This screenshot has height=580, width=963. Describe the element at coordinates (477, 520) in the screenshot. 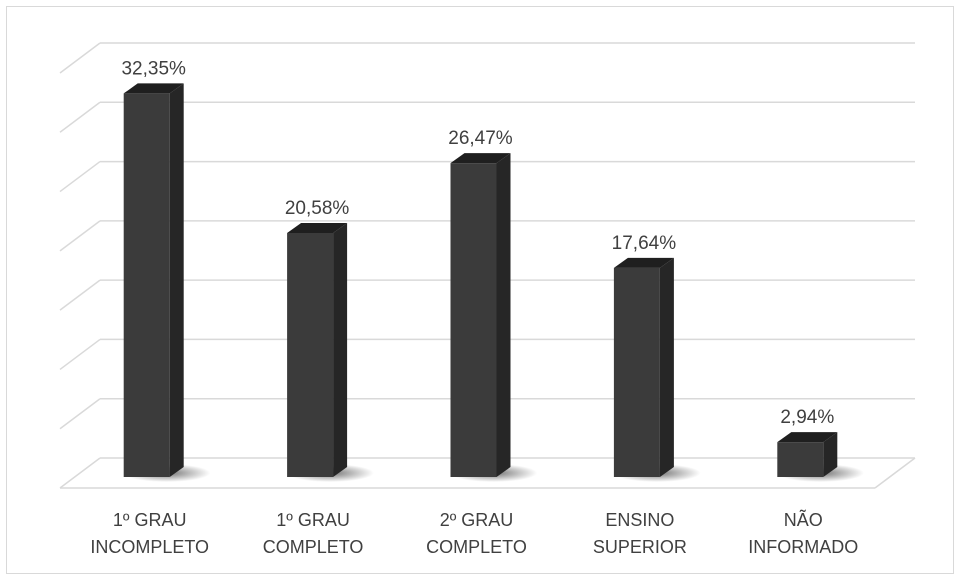

I see `category-label: 2º GRAU` at that location.